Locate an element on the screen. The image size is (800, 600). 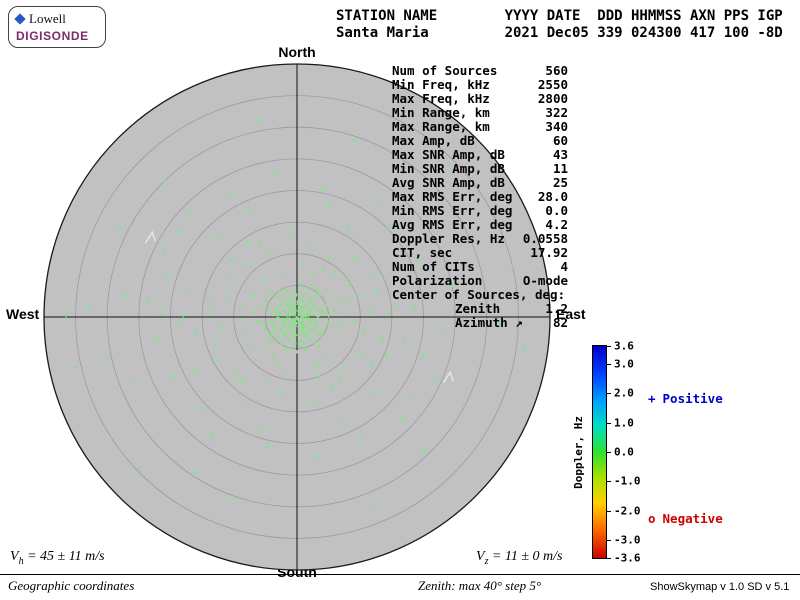
stat-row: Zenith 1.2 is located at coordinates (480, 309).